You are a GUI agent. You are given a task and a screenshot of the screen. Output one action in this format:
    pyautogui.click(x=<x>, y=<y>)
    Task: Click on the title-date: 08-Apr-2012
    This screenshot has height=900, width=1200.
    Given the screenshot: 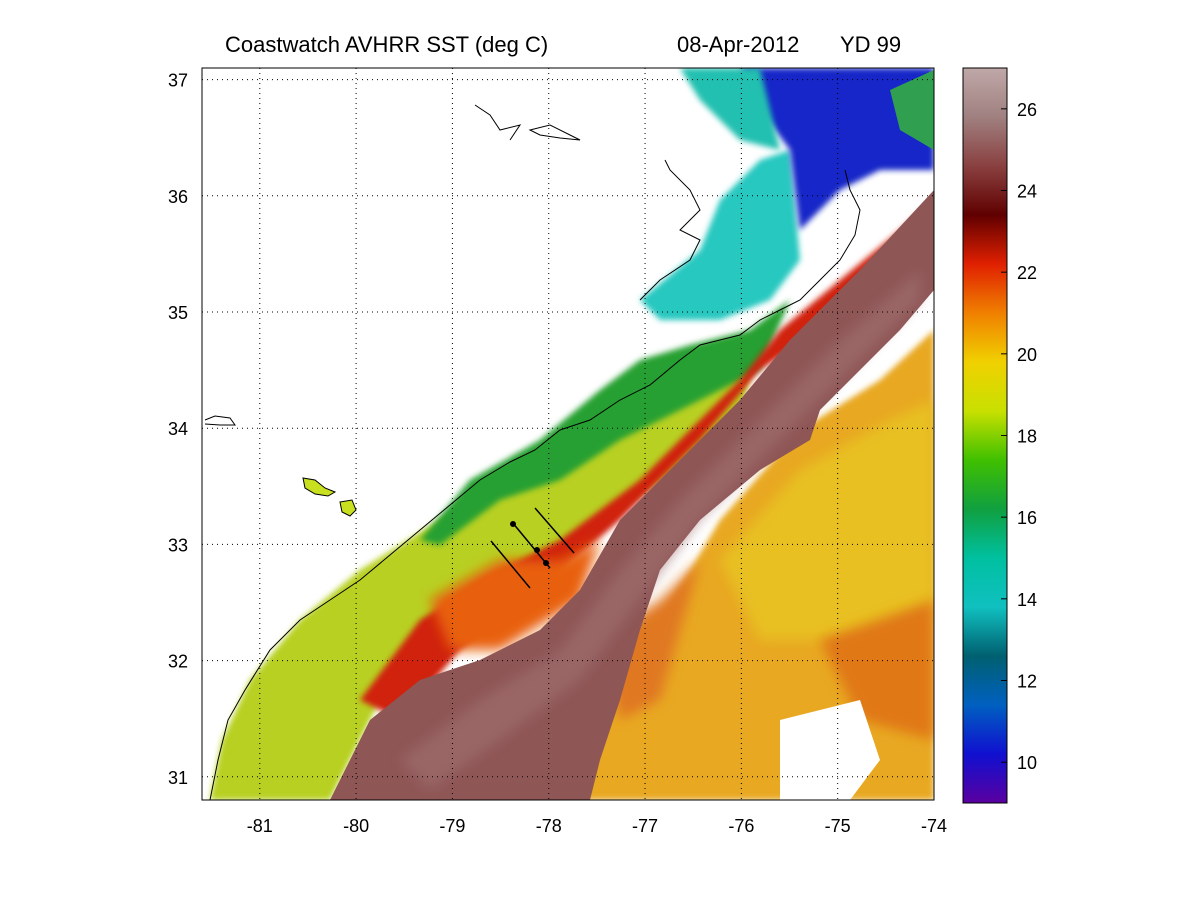 What is the action you would take?
    pyautogui.click(x=738, y=44)
    